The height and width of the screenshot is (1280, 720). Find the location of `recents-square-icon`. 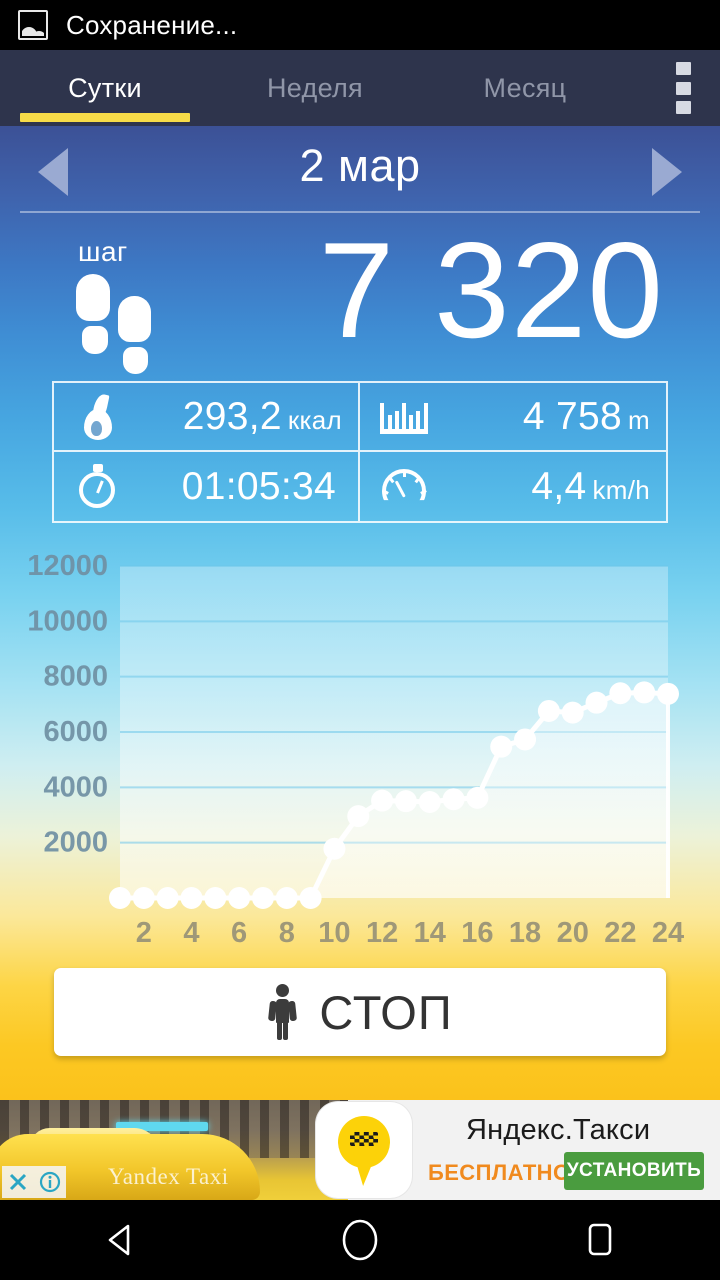

recents-square-icon is located at coordinates (600, 1240).